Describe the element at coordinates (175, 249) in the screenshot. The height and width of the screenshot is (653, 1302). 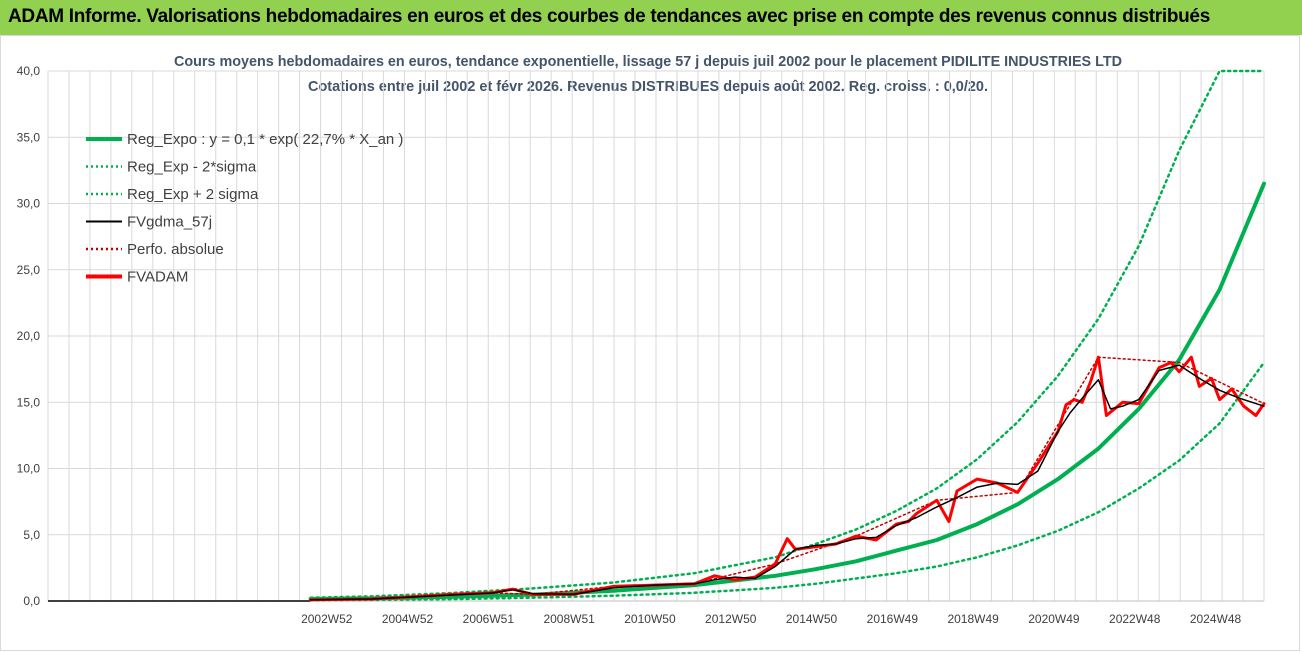
I see `legend-label: Perfo. absolue` at that location.